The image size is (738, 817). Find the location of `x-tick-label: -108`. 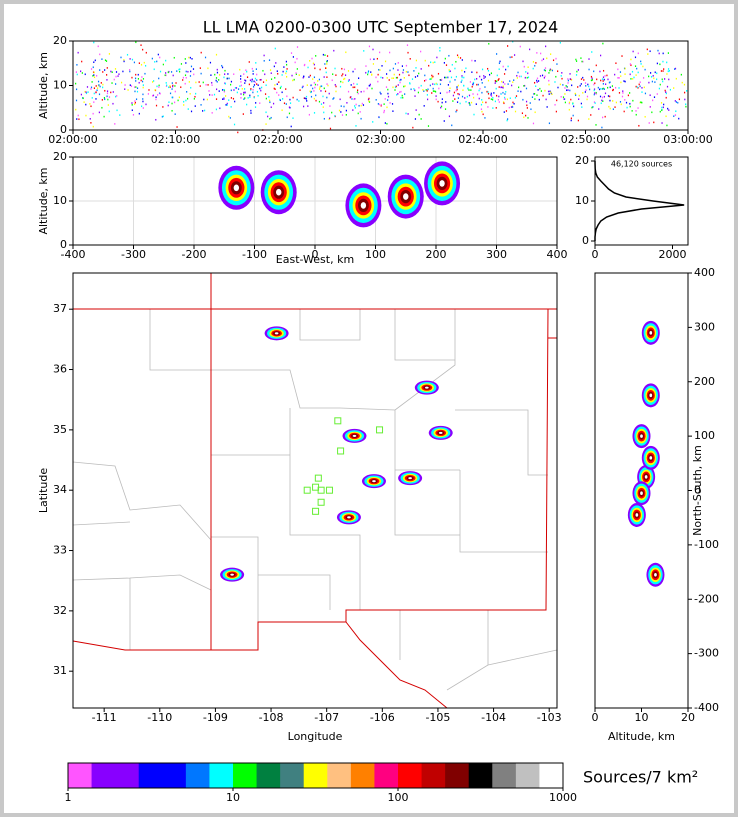

x-tick-label: -108 is located at coordinates (271, 717).